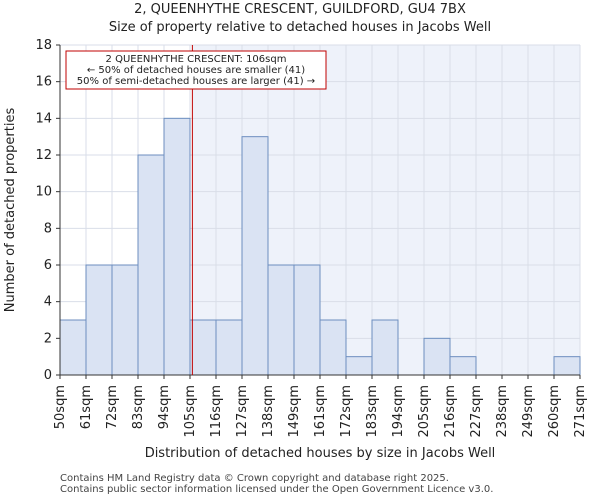 The width and height of the screenshot is (600, 500). Describe the element at coordinates (450, 411) in the screenshot. I see `x-tick-label: 216sqm` at that location.